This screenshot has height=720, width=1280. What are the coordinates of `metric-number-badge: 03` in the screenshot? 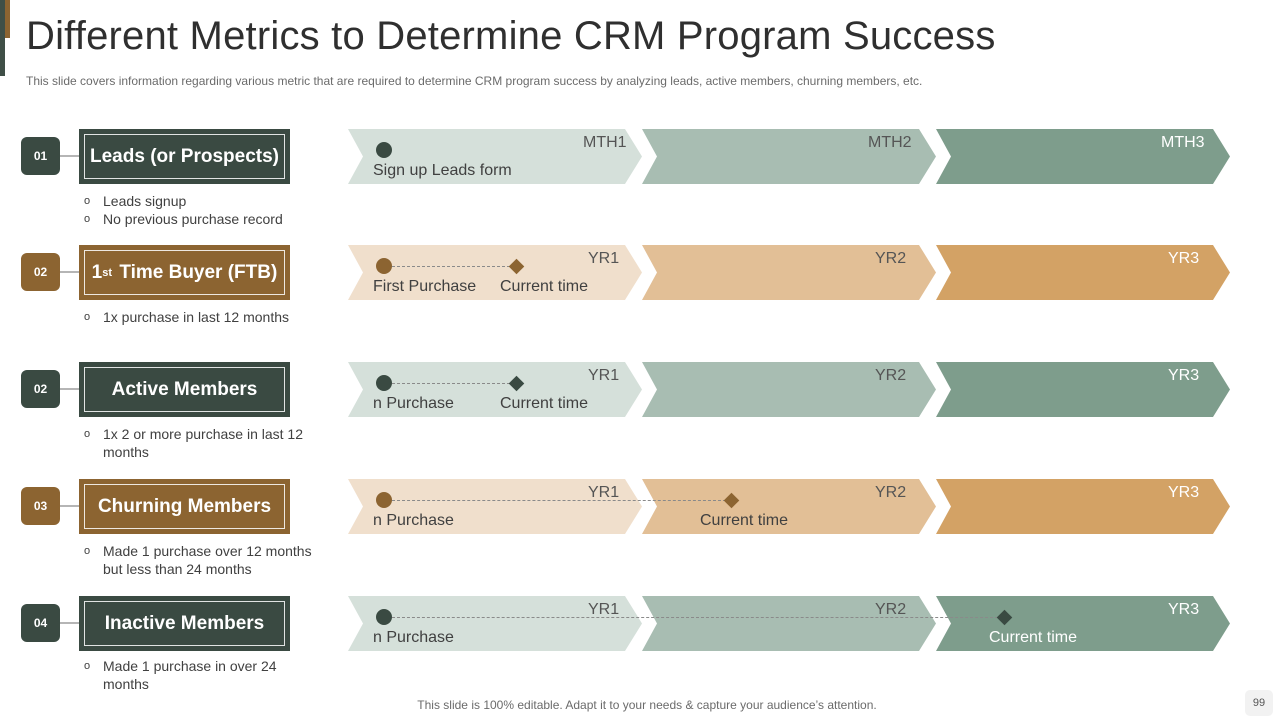 It's located at (40, 506).